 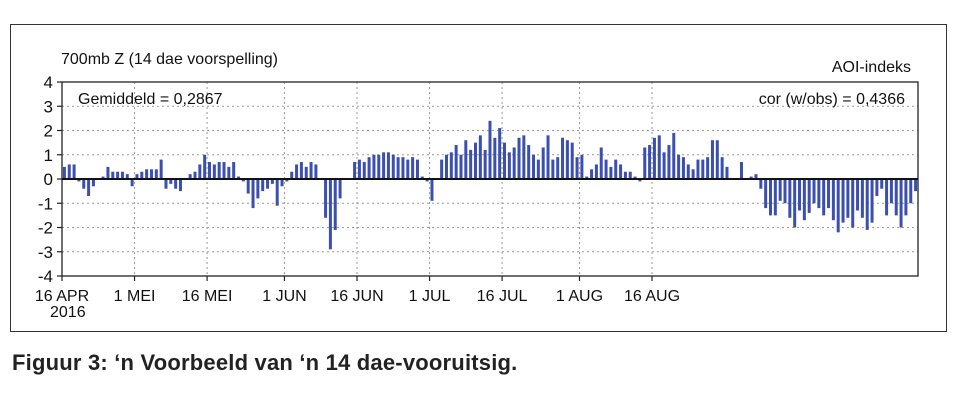 What do you see at coordinates (48, 155) in the screenshot?
I see `y-tick-label: 1` at bounding box center [48, 155].